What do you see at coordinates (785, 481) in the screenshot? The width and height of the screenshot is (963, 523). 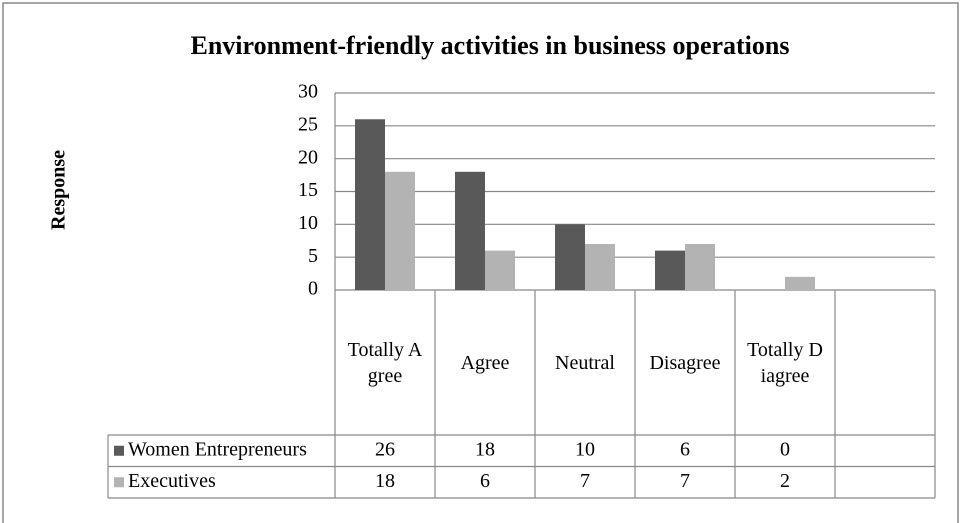 I see `table-value: 2` at bounding box center [785, 481].